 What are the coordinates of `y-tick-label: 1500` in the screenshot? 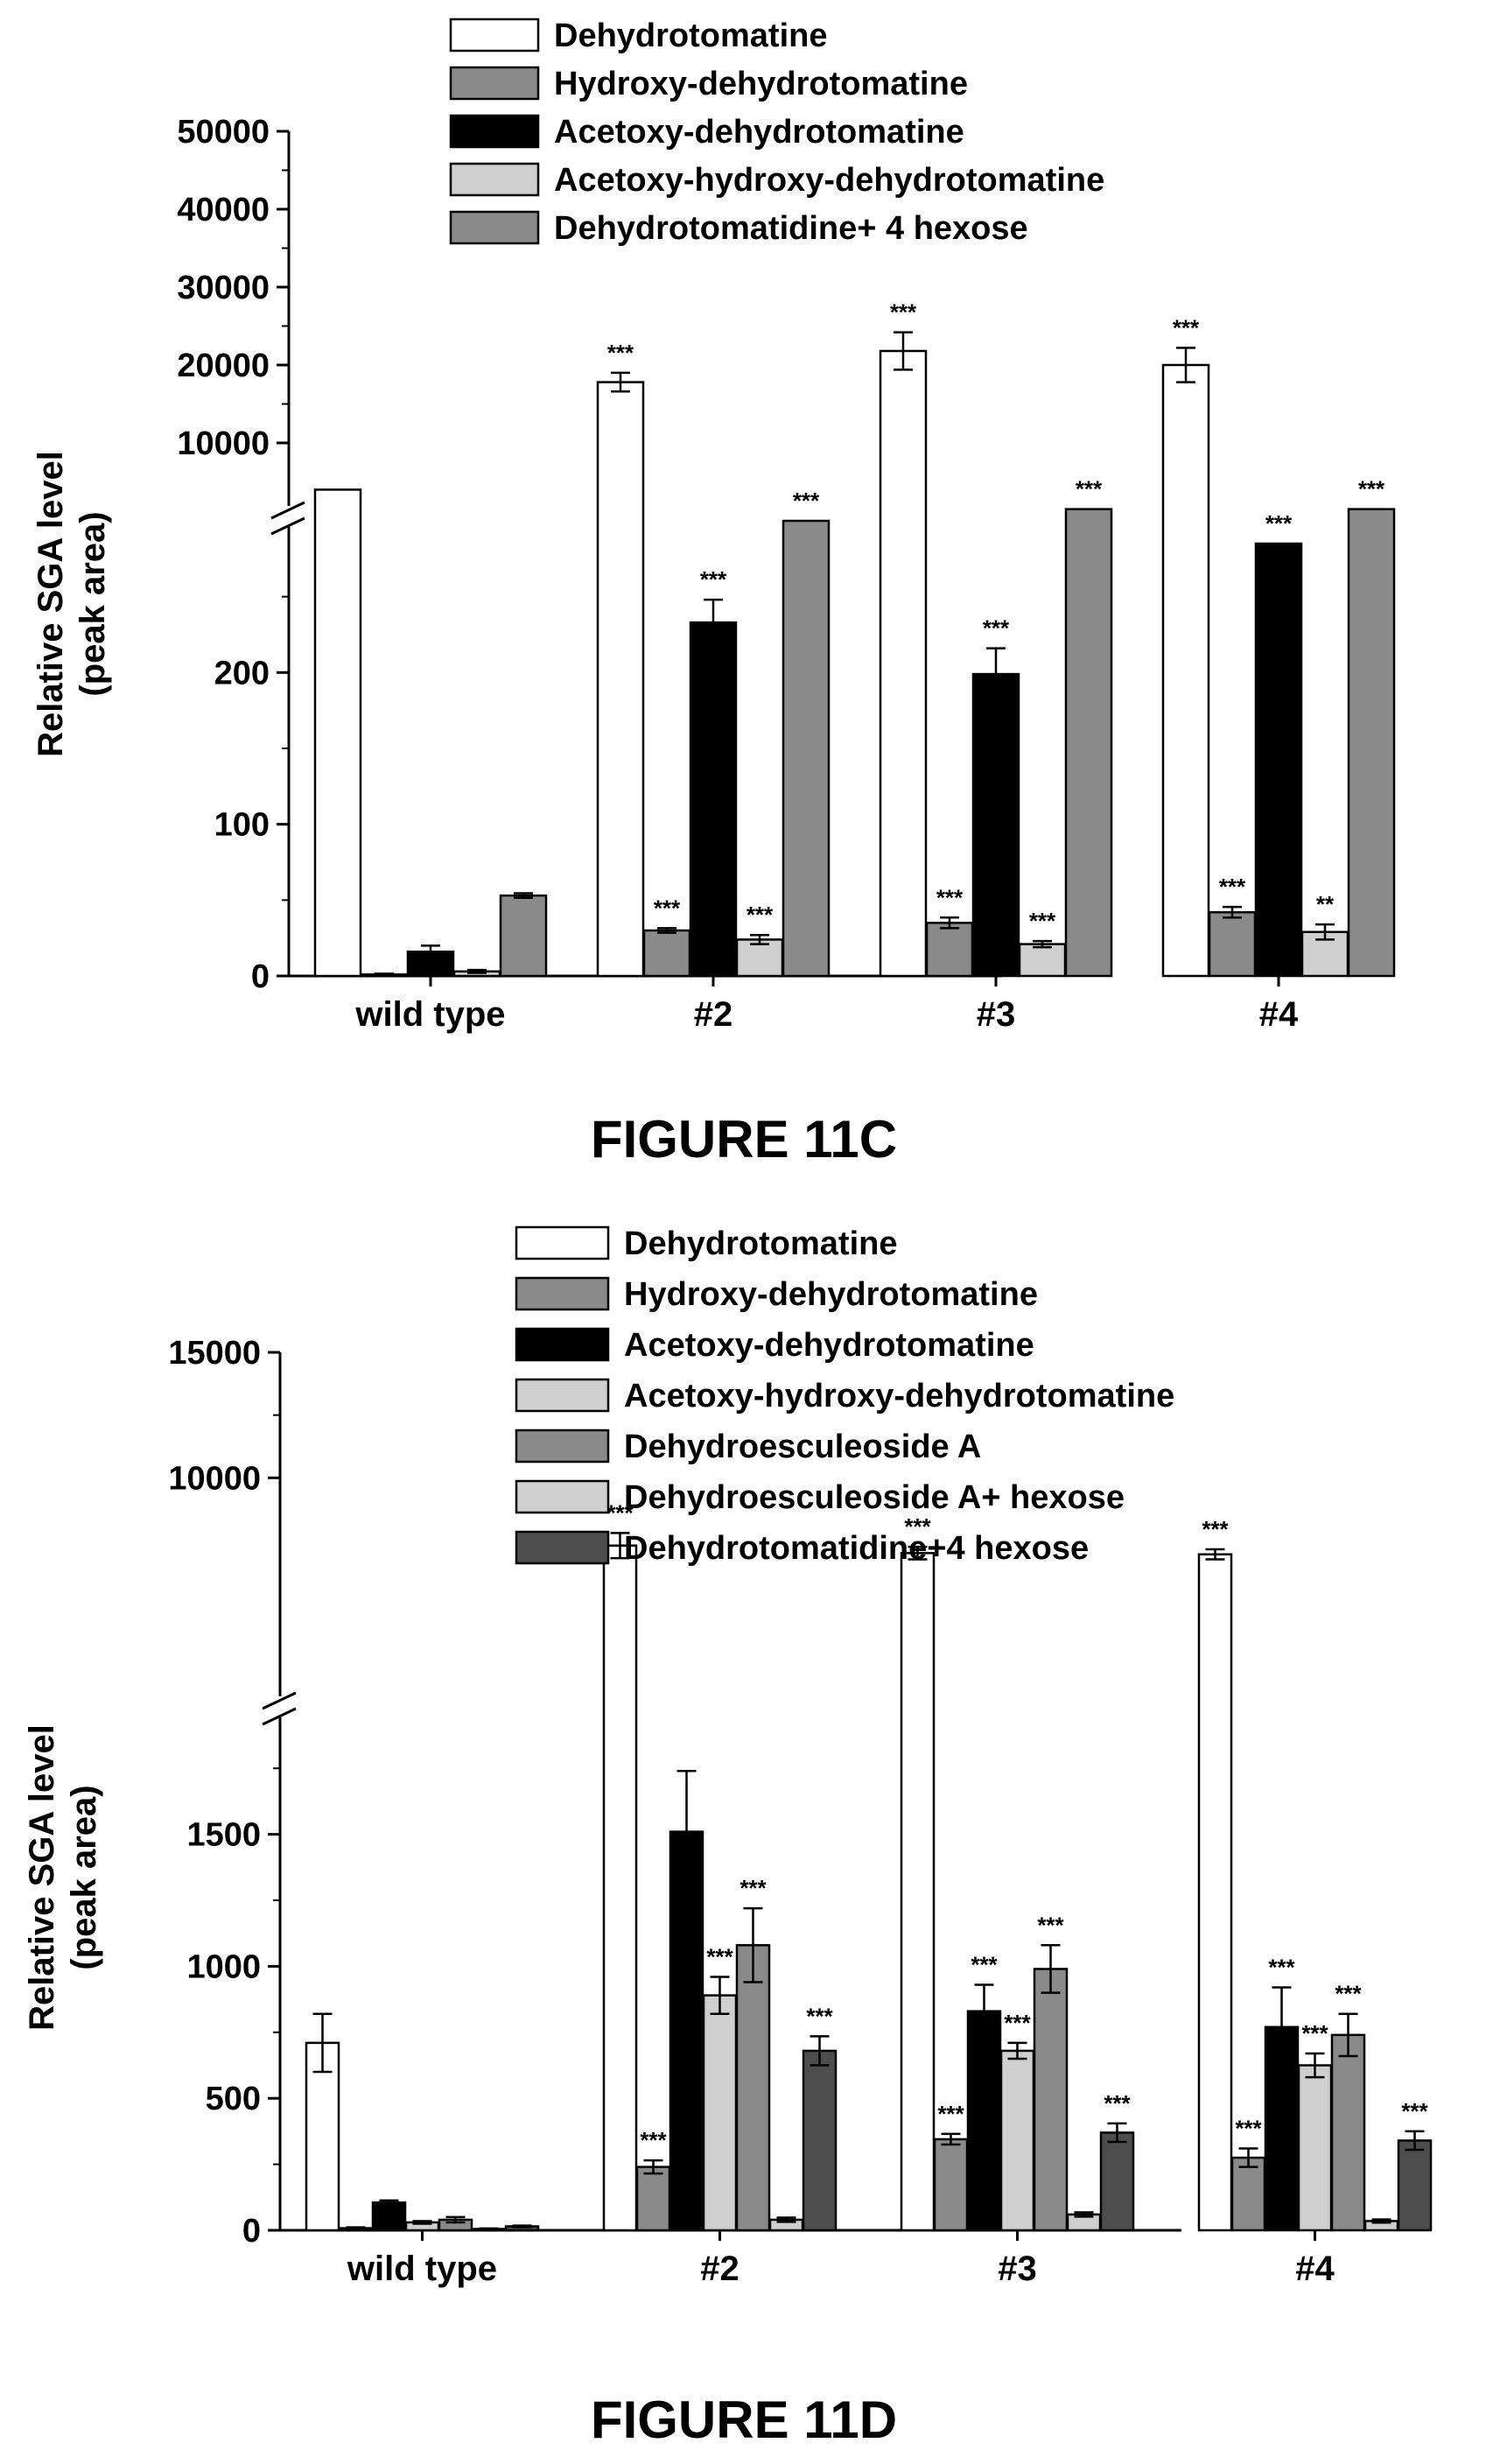 It's located at (224, 1835).